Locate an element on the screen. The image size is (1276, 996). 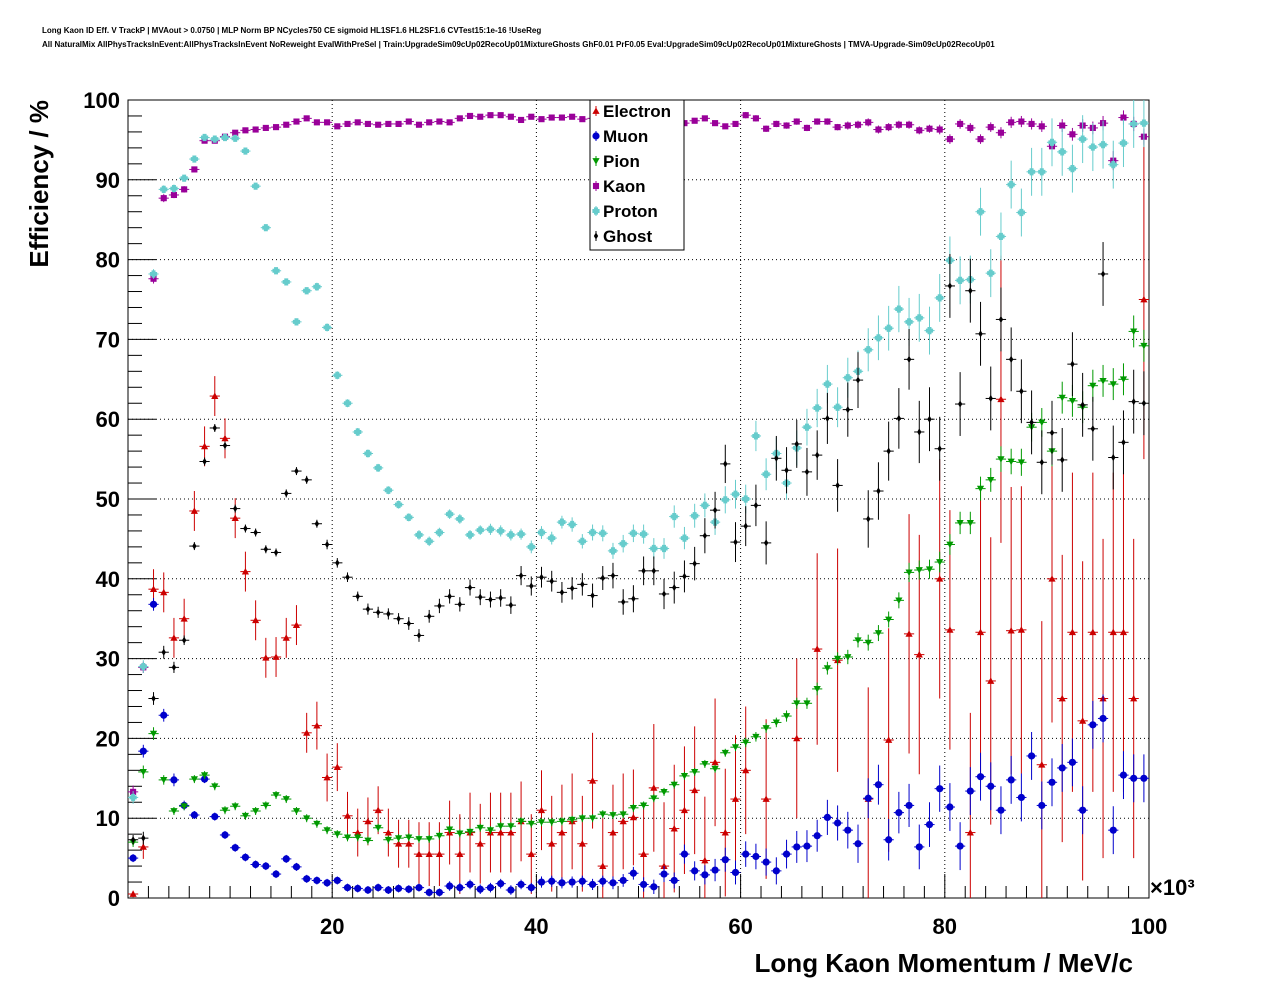
y-tick-label: 100 is located at coordinates (101, 100).